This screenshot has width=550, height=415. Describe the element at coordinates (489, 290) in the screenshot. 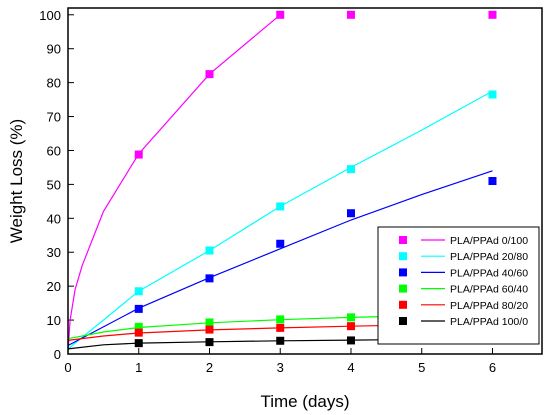

I see `legend-label-pla-ppad-60-40: PLA/PPAd 60/40` at that location.